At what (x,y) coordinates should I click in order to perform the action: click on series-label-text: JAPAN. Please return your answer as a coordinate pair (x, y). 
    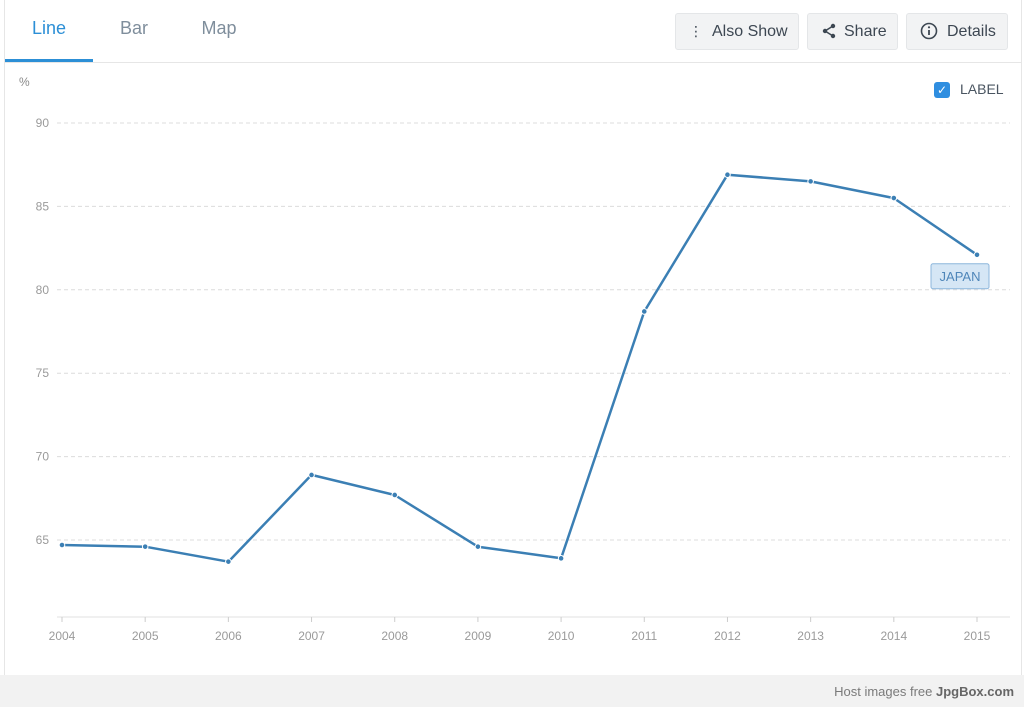
    Looking at the image, I should click on (960, 276).